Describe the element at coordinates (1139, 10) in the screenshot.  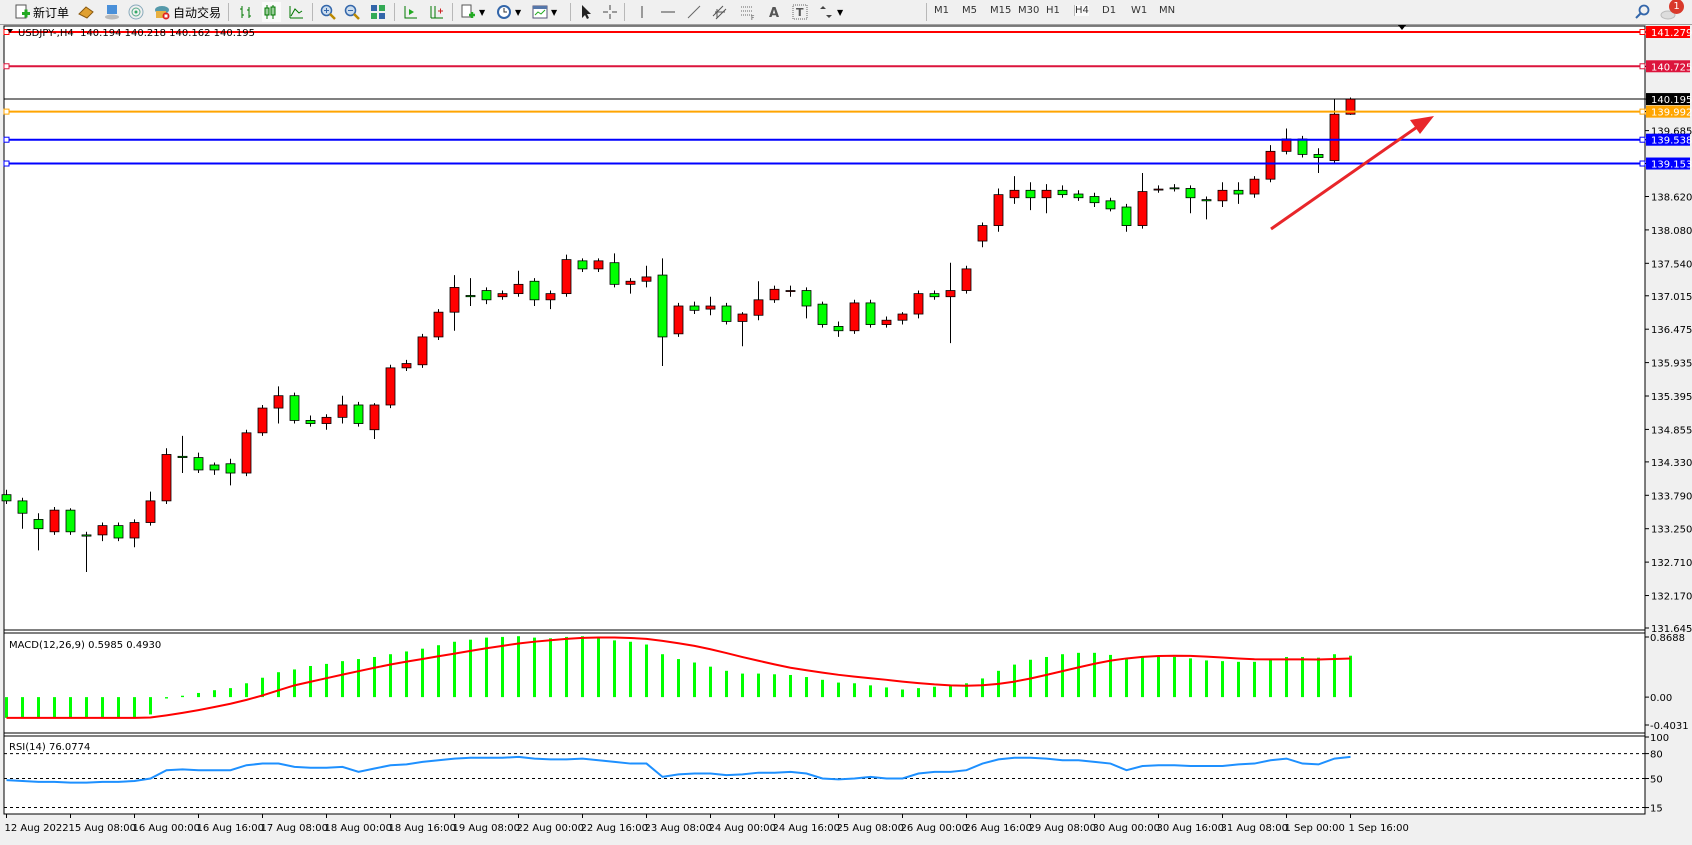
I see `timeframe-w1: W1` at that location.